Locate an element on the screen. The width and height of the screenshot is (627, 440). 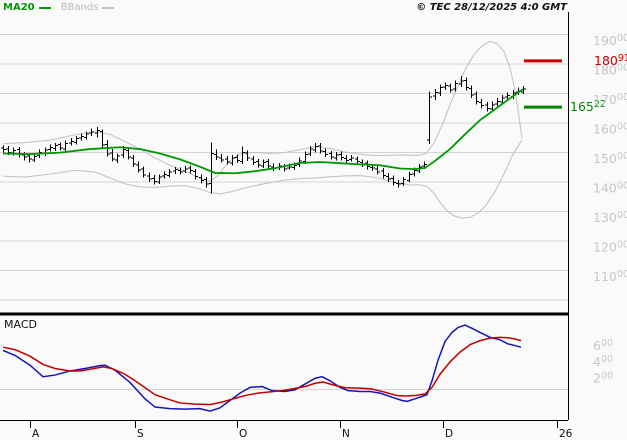
copyright-text: © TEC 28/12/2025 4:0 GMT is located at coordinates (491, 7).